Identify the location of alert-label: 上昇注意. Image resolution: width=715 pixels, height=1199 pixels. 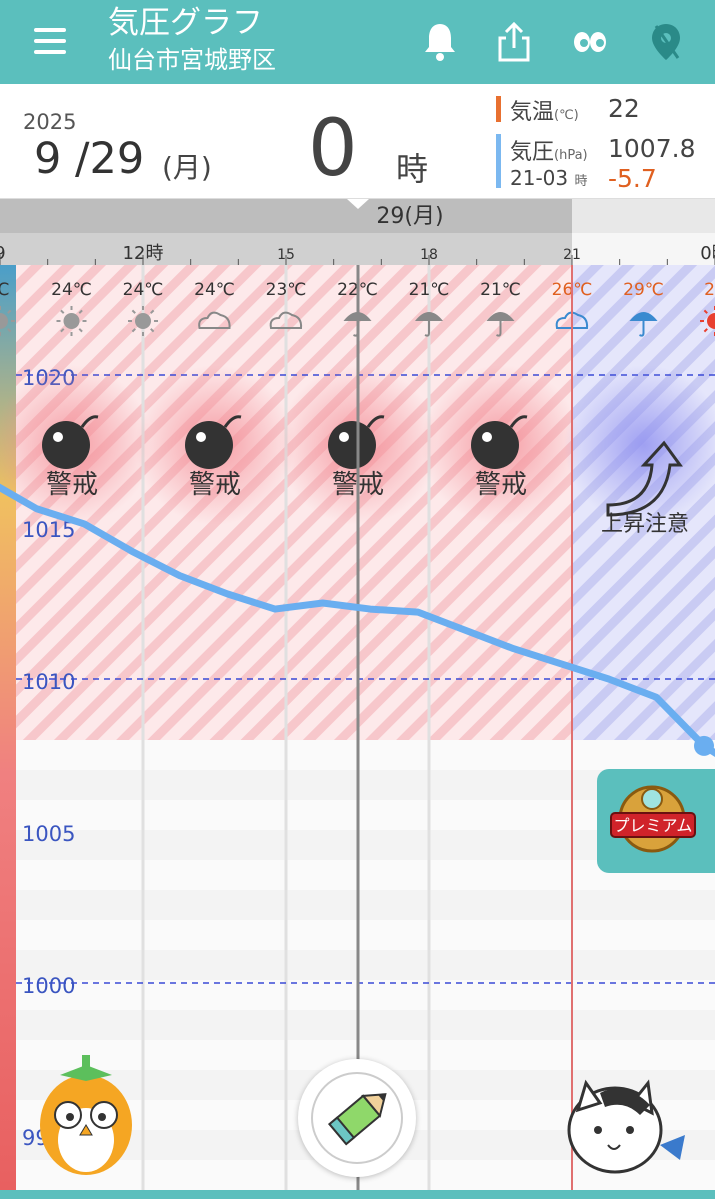
(645, 524).